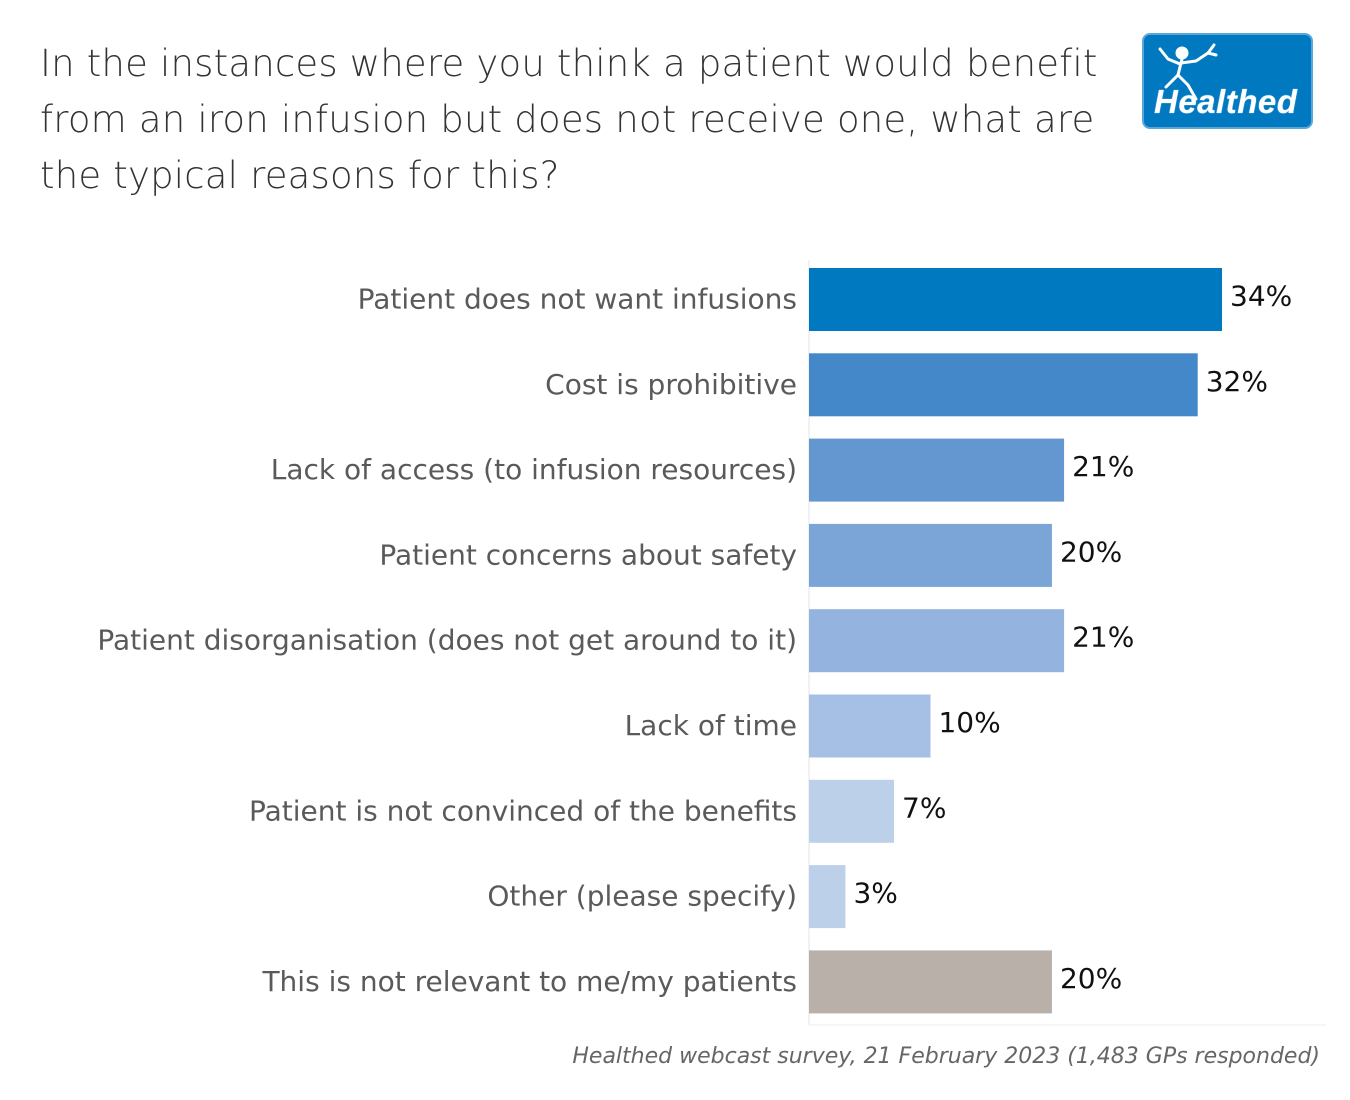 Image resolution: width=1350 pixels, height=1100 pixels. Describe the element at coordinates (1226, 101) in the screenshot. I see `logo-text: Healthed` at that location.